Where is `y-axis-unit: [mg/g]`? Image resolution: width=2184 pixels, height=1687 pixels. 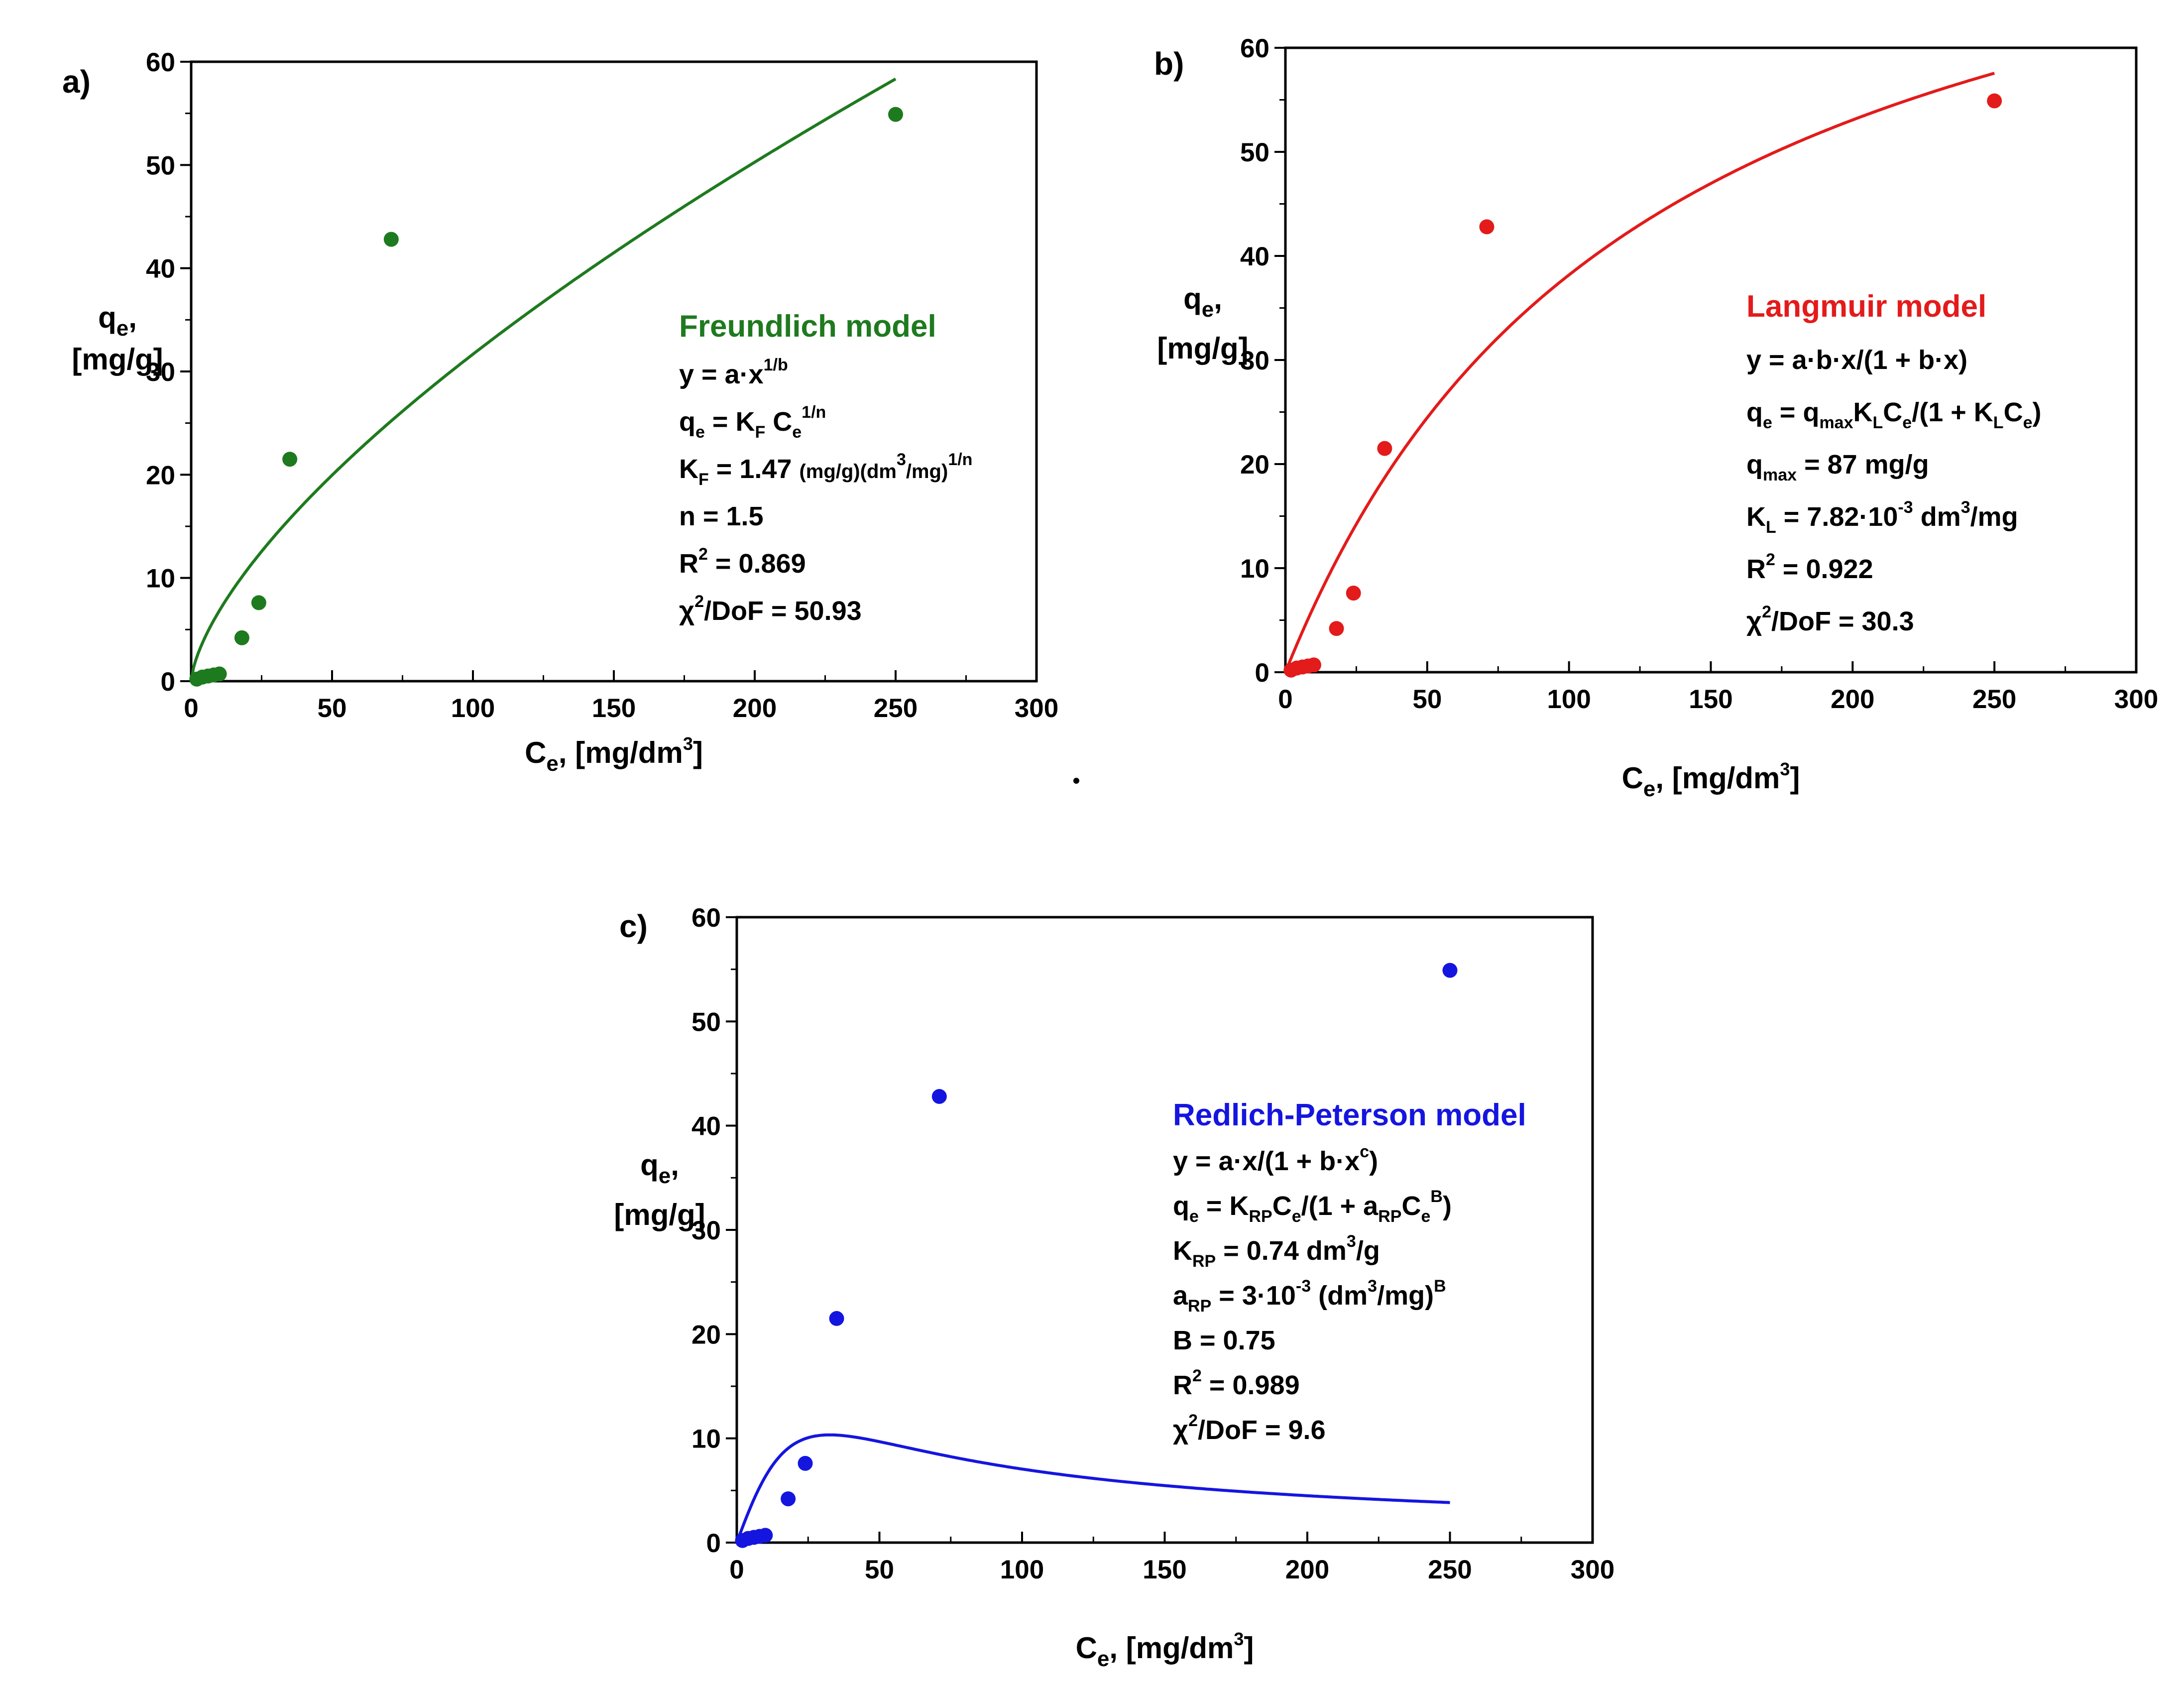 y-axis-unit: [mg/g] is located at coordinates (1202, 348).